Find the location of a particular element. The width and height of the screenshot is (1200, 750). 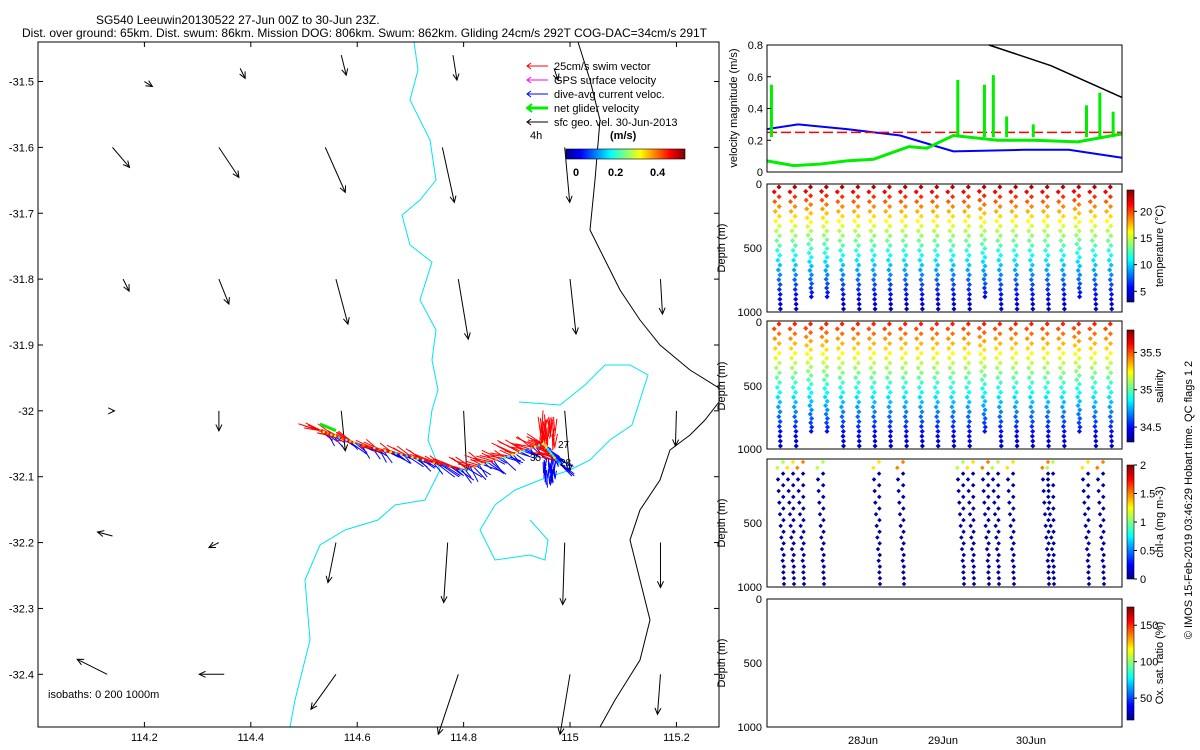

salinity-y-label: Depth (m) is located at coordinates (722, 386).